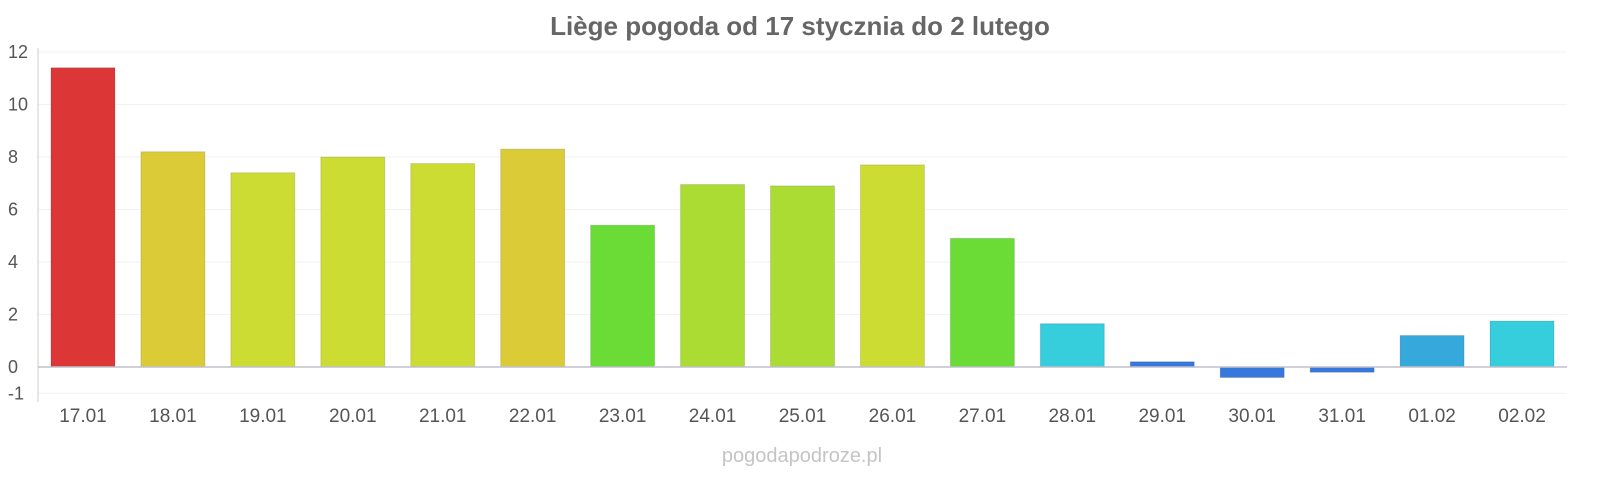 This screenshot has height=480, width=1600. Describe the element at coordinates (1072, 345) in the screenshot. I see `bar-28.01` at that location.